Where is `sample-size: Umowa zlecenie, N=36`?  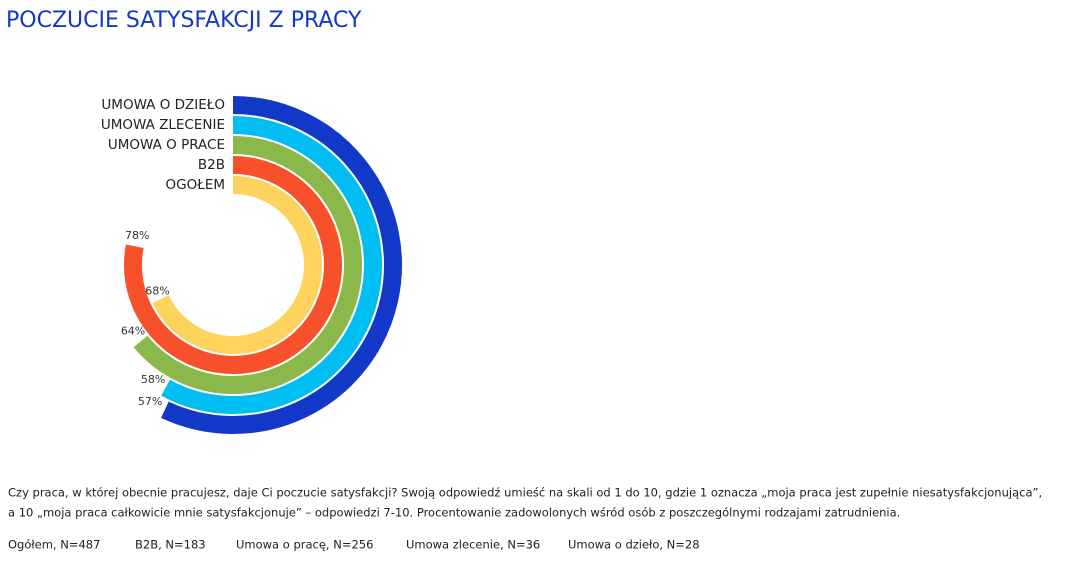 sample-size: Umowa zlecenie, N=36 is located at coordinates (473, 545).